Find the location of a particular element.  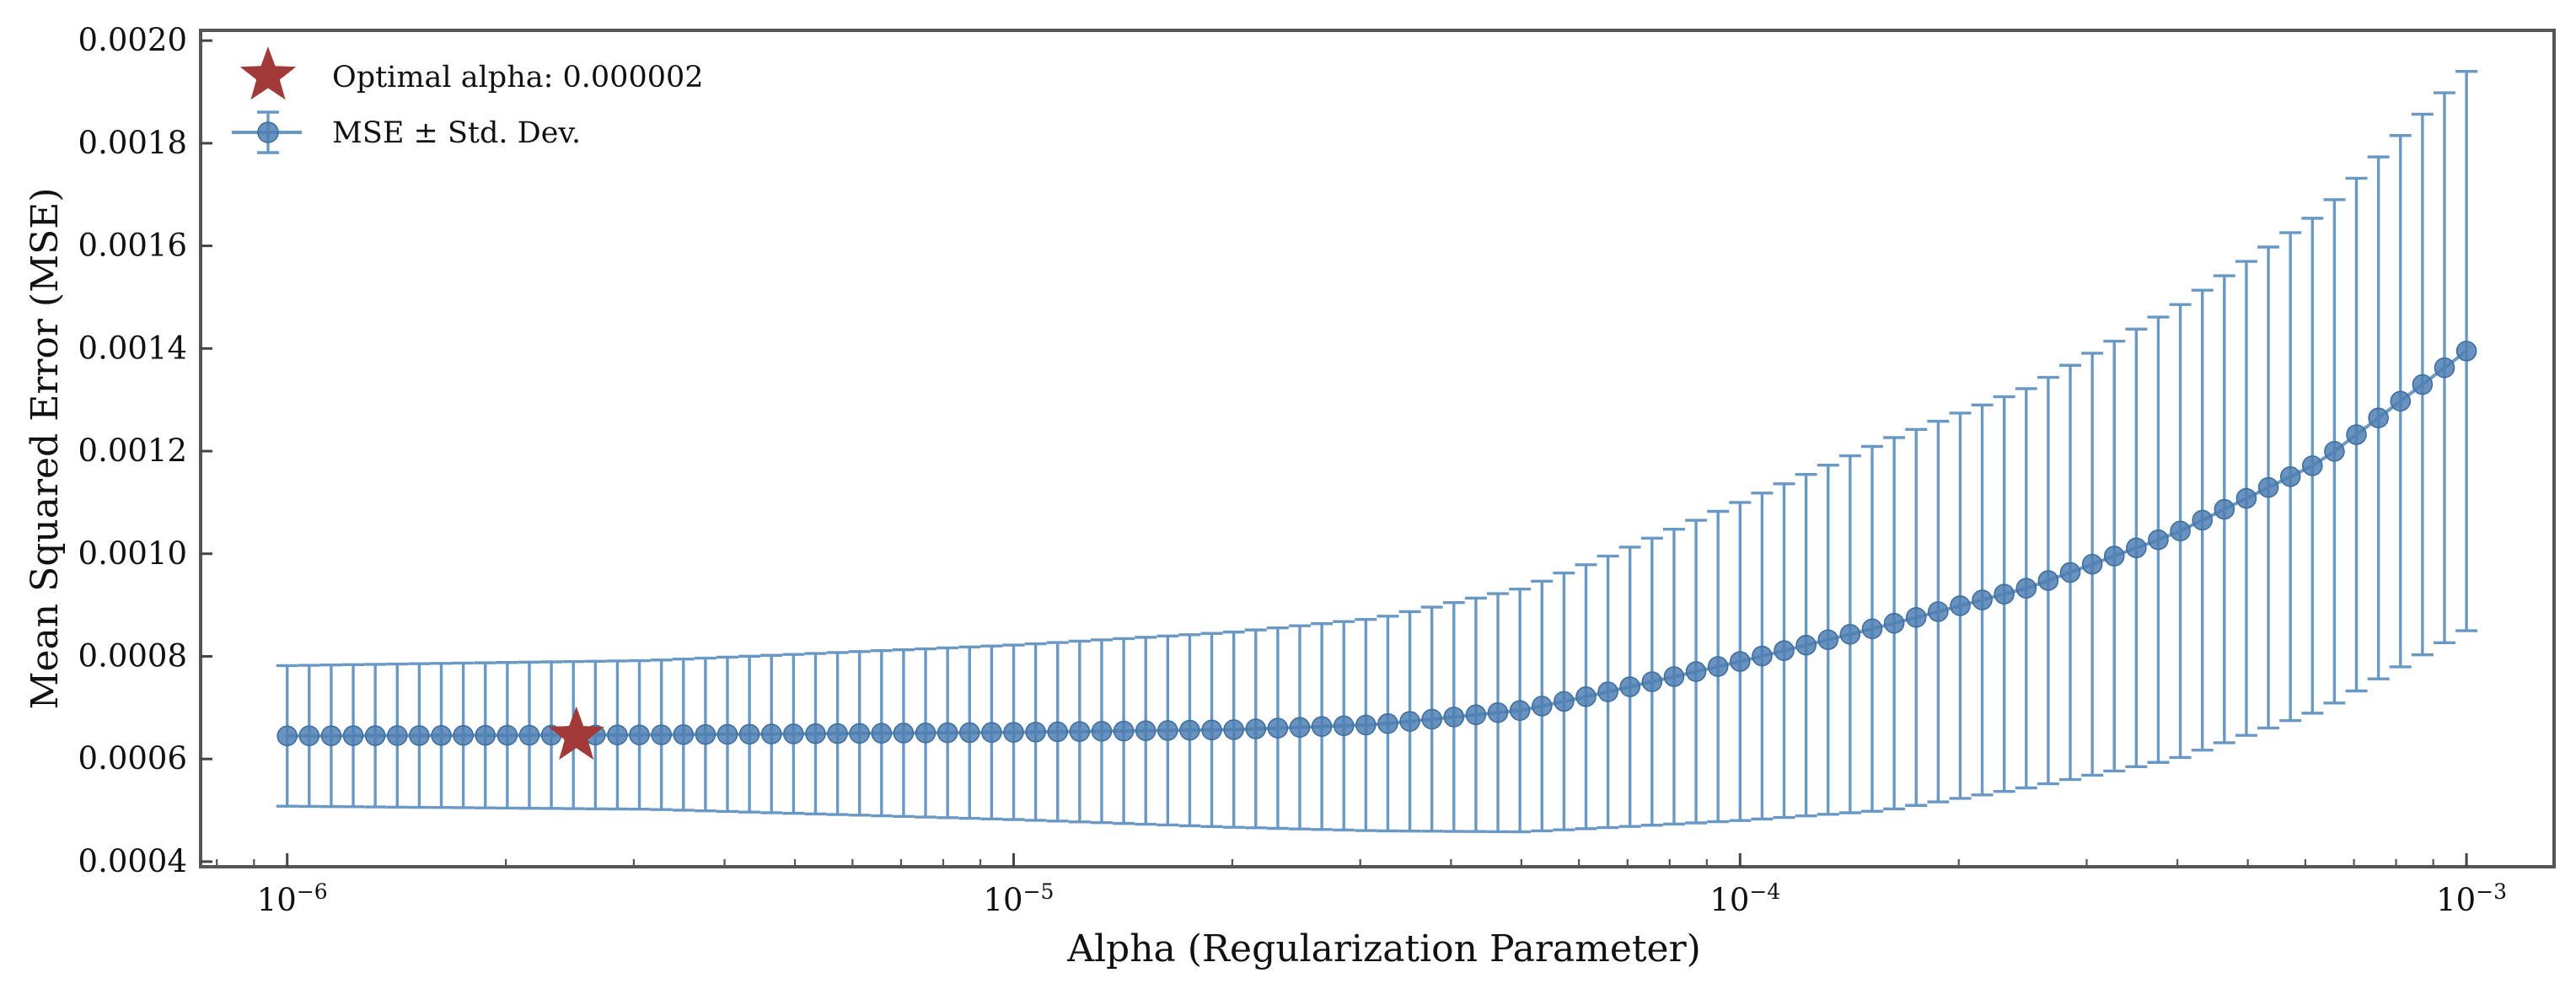

y-tick-label: 0.0012 is located at coordinates (132, 451).